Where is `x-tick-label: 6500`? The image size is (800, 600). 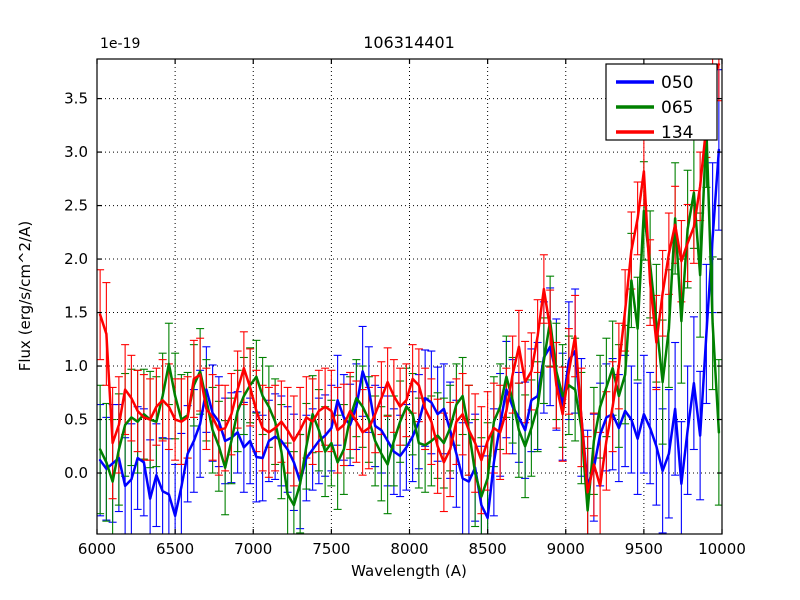
x-tick-label: 6500 is located at coordinates (175, 549).